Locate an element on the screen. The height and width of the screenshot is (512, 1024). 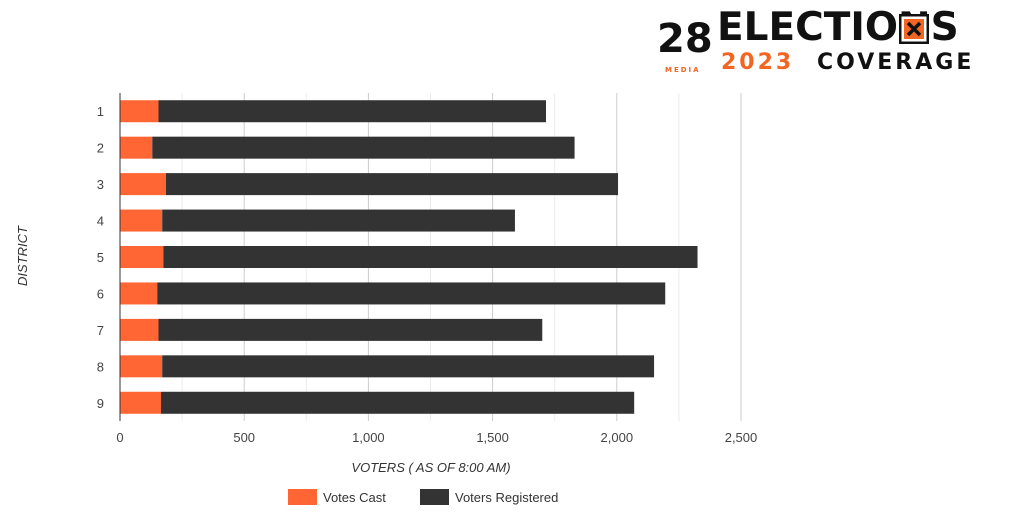
ballot-x-icon is located at coordinates (914, 29).